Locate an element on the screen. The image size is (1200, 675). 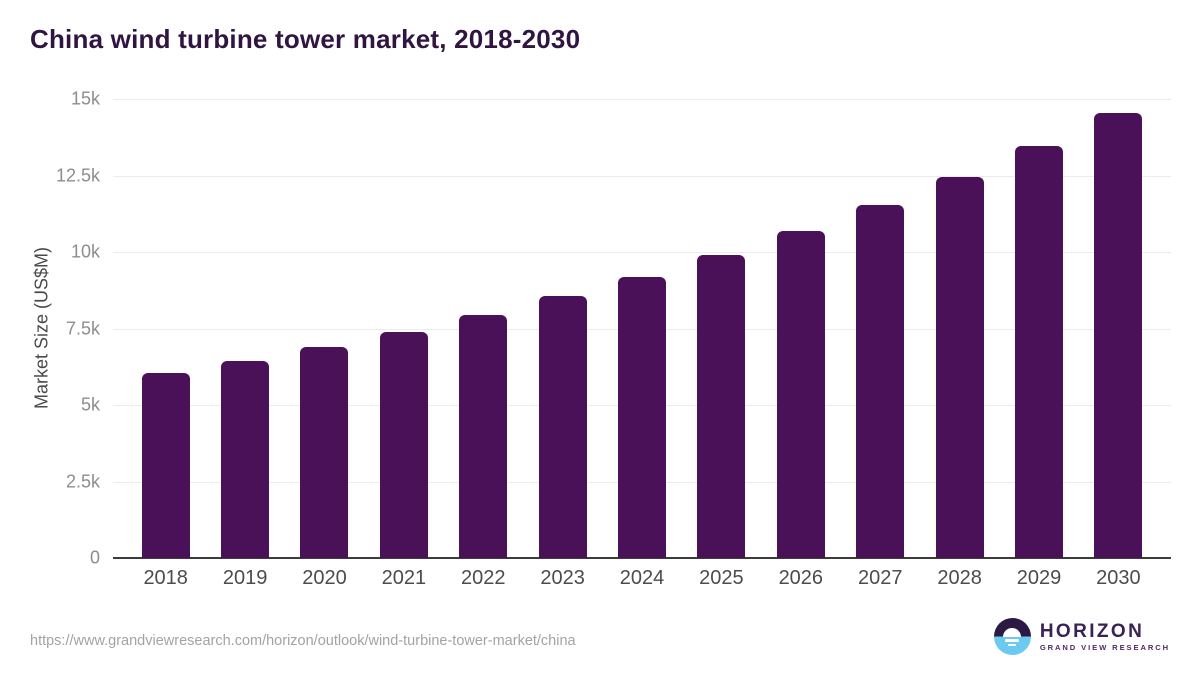
x-tick-label: 2027 is located at coordinates (880, 578).